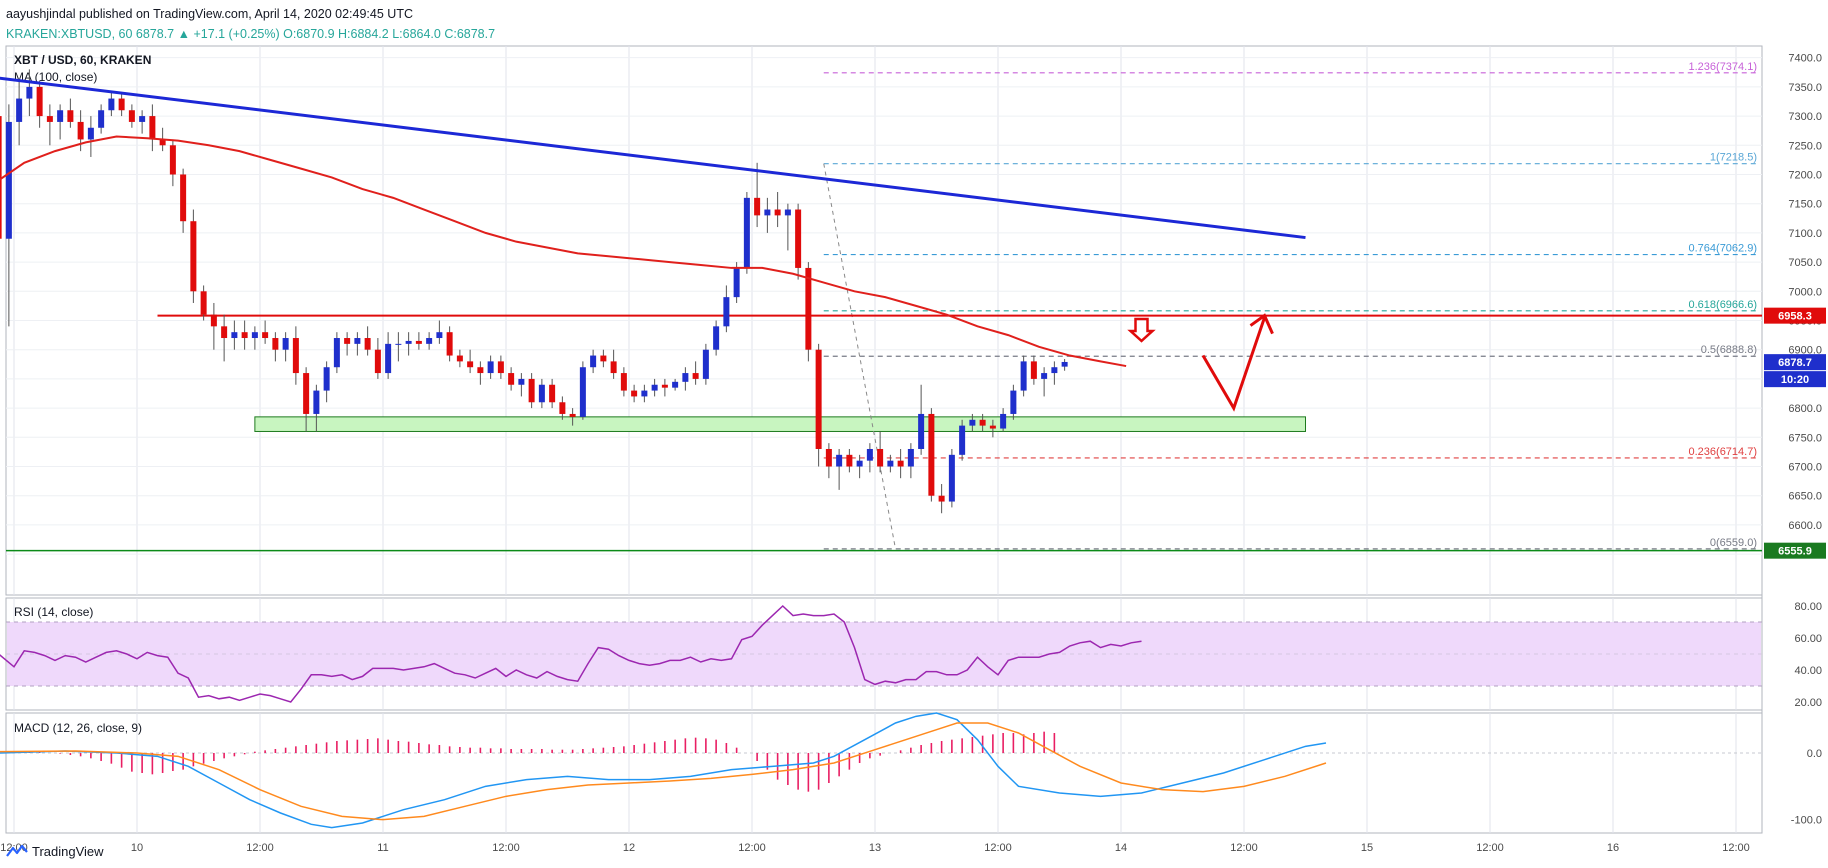 The image size is (1828, 868). What do you see at coordinates (1805, 146) in the screenshot?
I see `price-tick-label: 7250.0` at bounding box center [1805, 146].